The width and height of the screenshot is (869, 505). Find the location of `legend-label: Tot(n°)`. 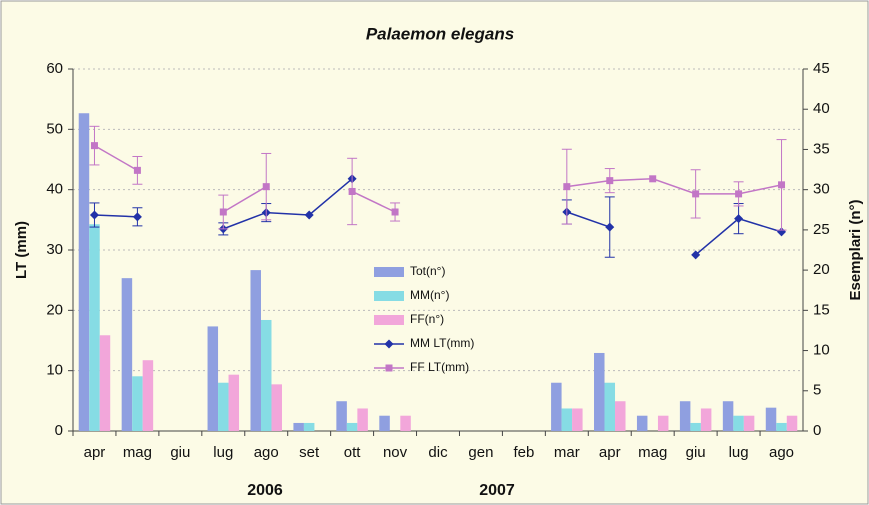

legend-label: Tot(n°) is located at coordinates (427, 271).